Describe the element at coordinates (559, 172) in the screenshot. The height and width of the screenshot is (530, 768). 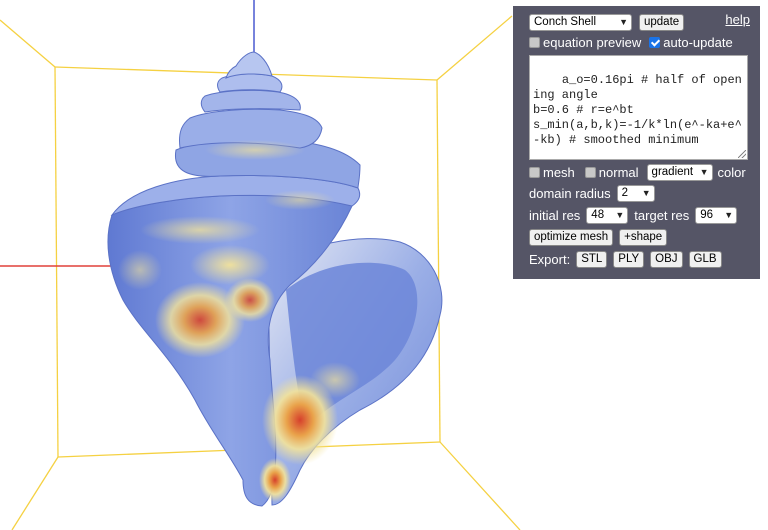
I see `mesh-label: mesh` at that location.